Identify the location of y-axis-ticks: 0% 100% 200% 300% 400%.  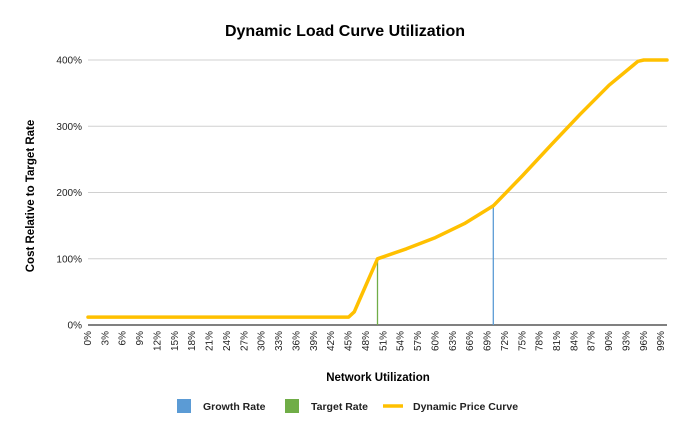
(69, 194).